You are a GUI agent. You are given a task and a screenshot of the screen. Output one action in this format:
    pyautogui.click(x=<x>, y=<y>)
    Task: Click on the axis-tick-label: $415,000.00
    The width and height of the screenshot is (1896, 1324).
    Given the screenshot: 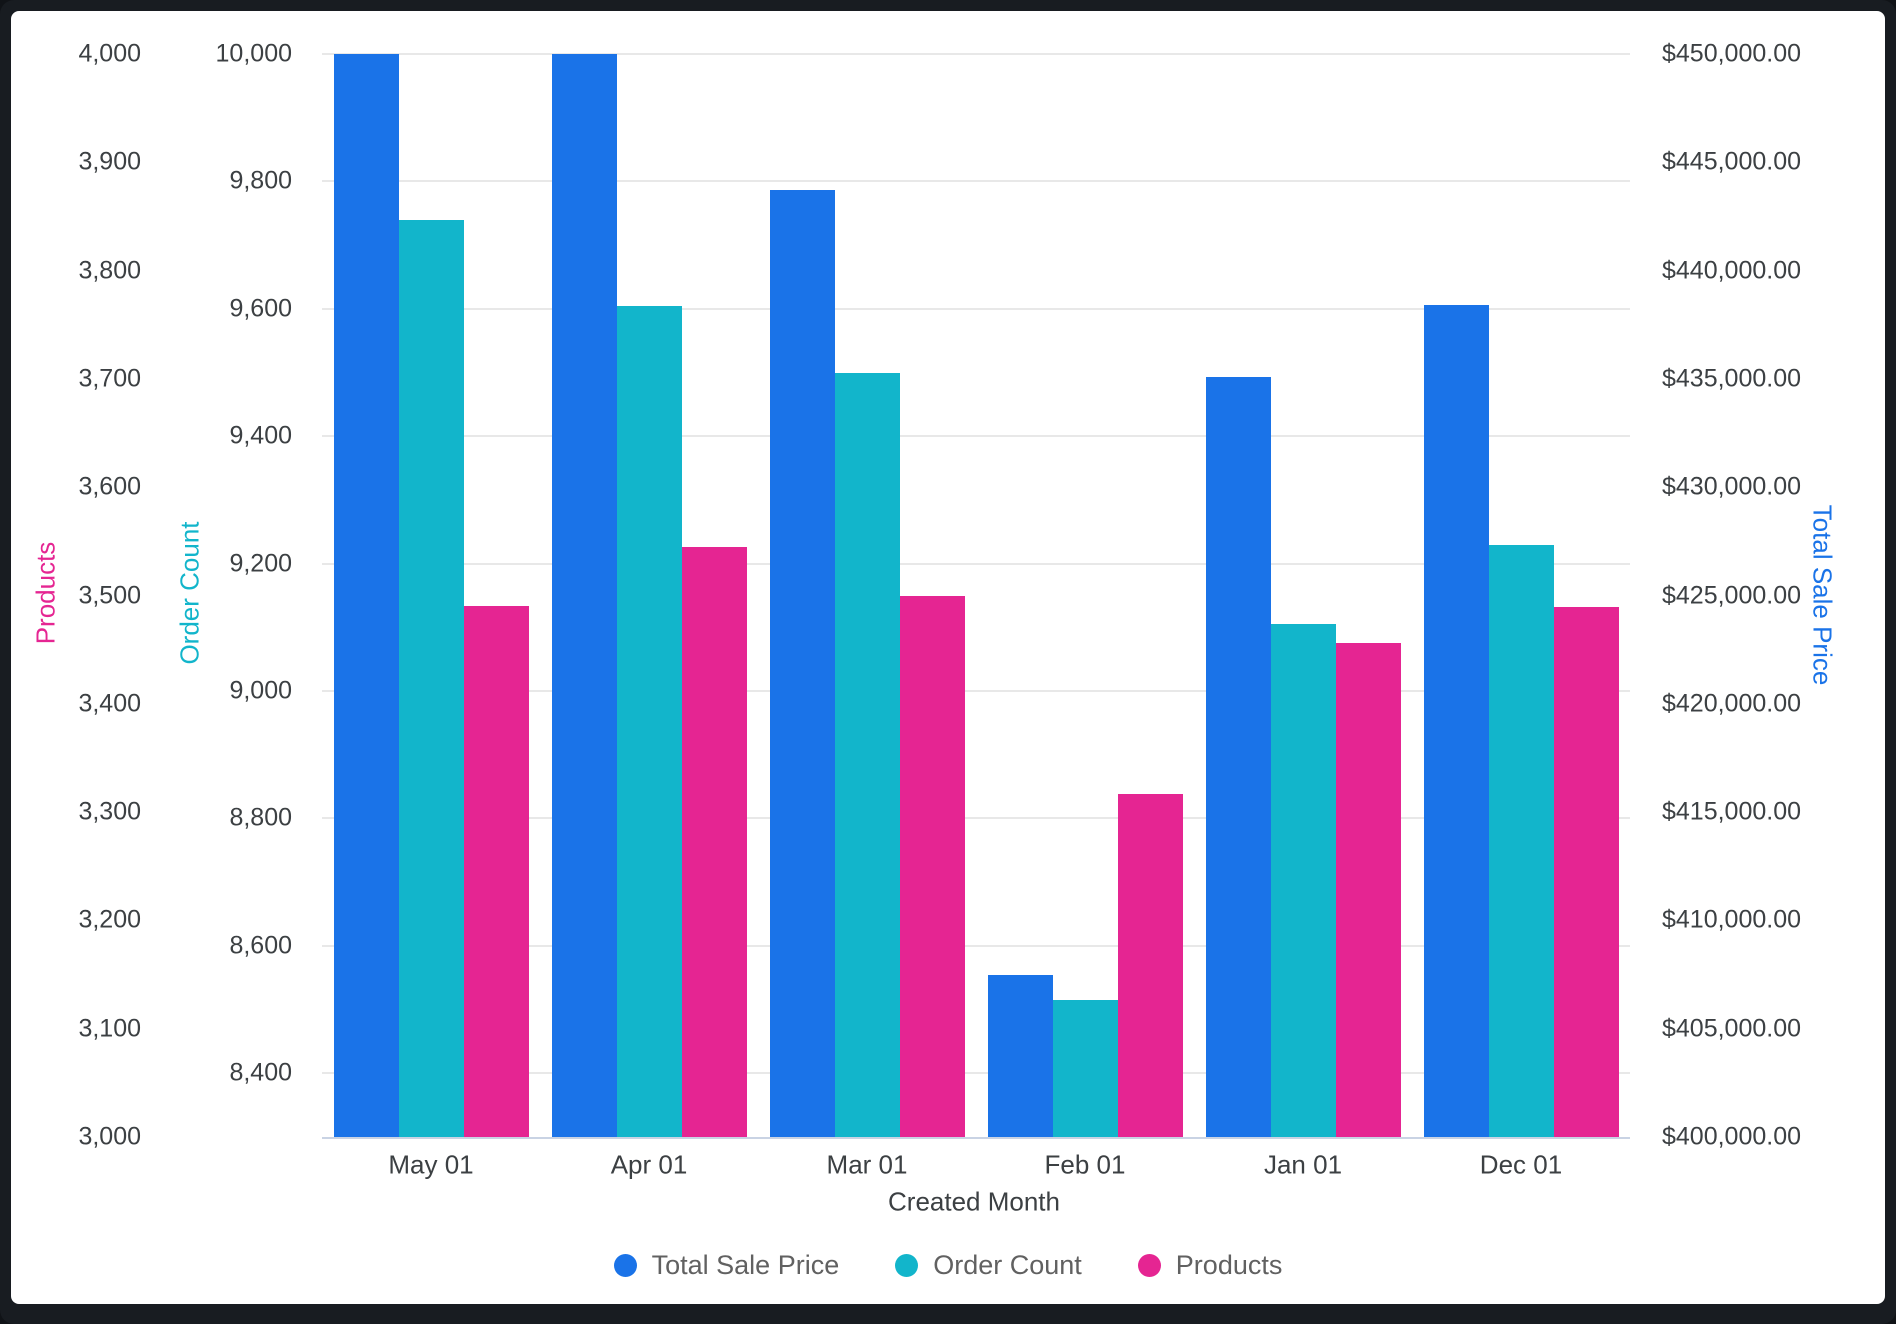 What is the action you would take?
    pyautogui.click(x=1732, y=811)
    